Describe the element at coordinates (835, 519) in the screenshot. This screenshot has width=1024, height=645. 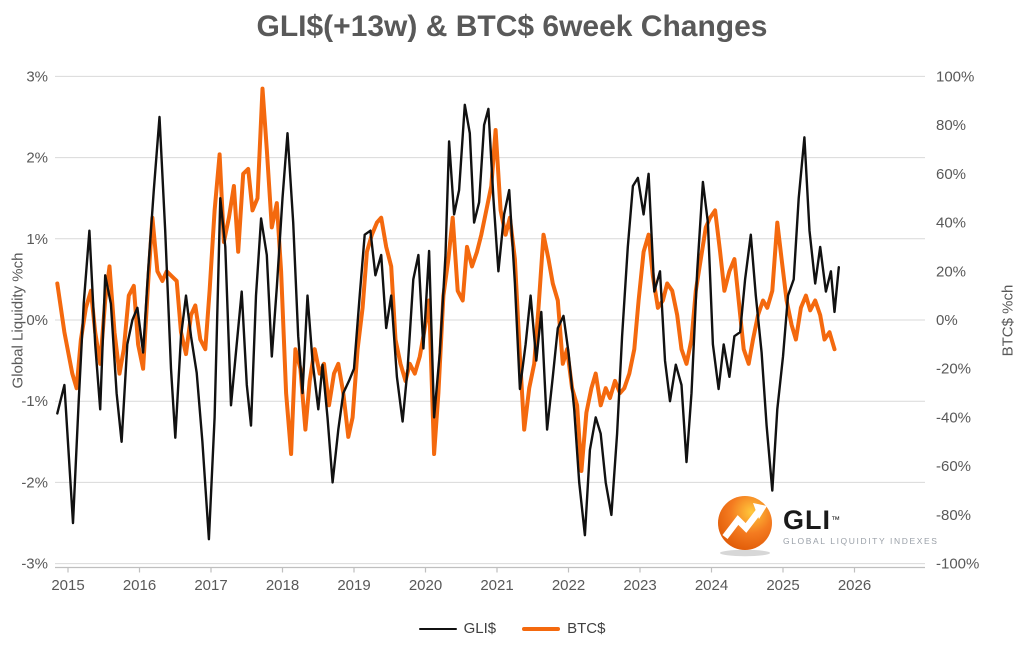
I see `logo-trademark: ™` at that location.